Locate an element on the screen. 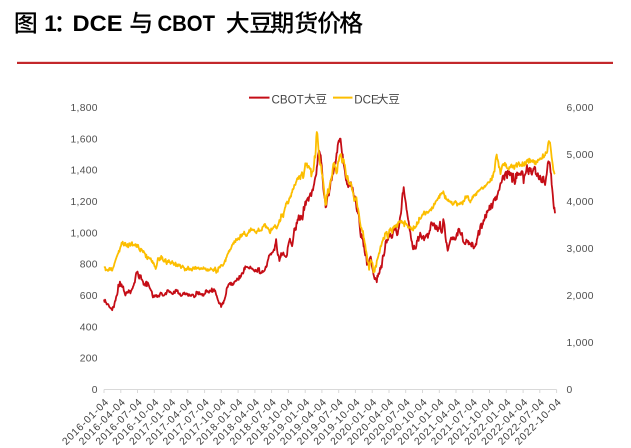 The height and width of the screenshot is (448, 631). svg-text: 800 is located at coordinates (89, 265).